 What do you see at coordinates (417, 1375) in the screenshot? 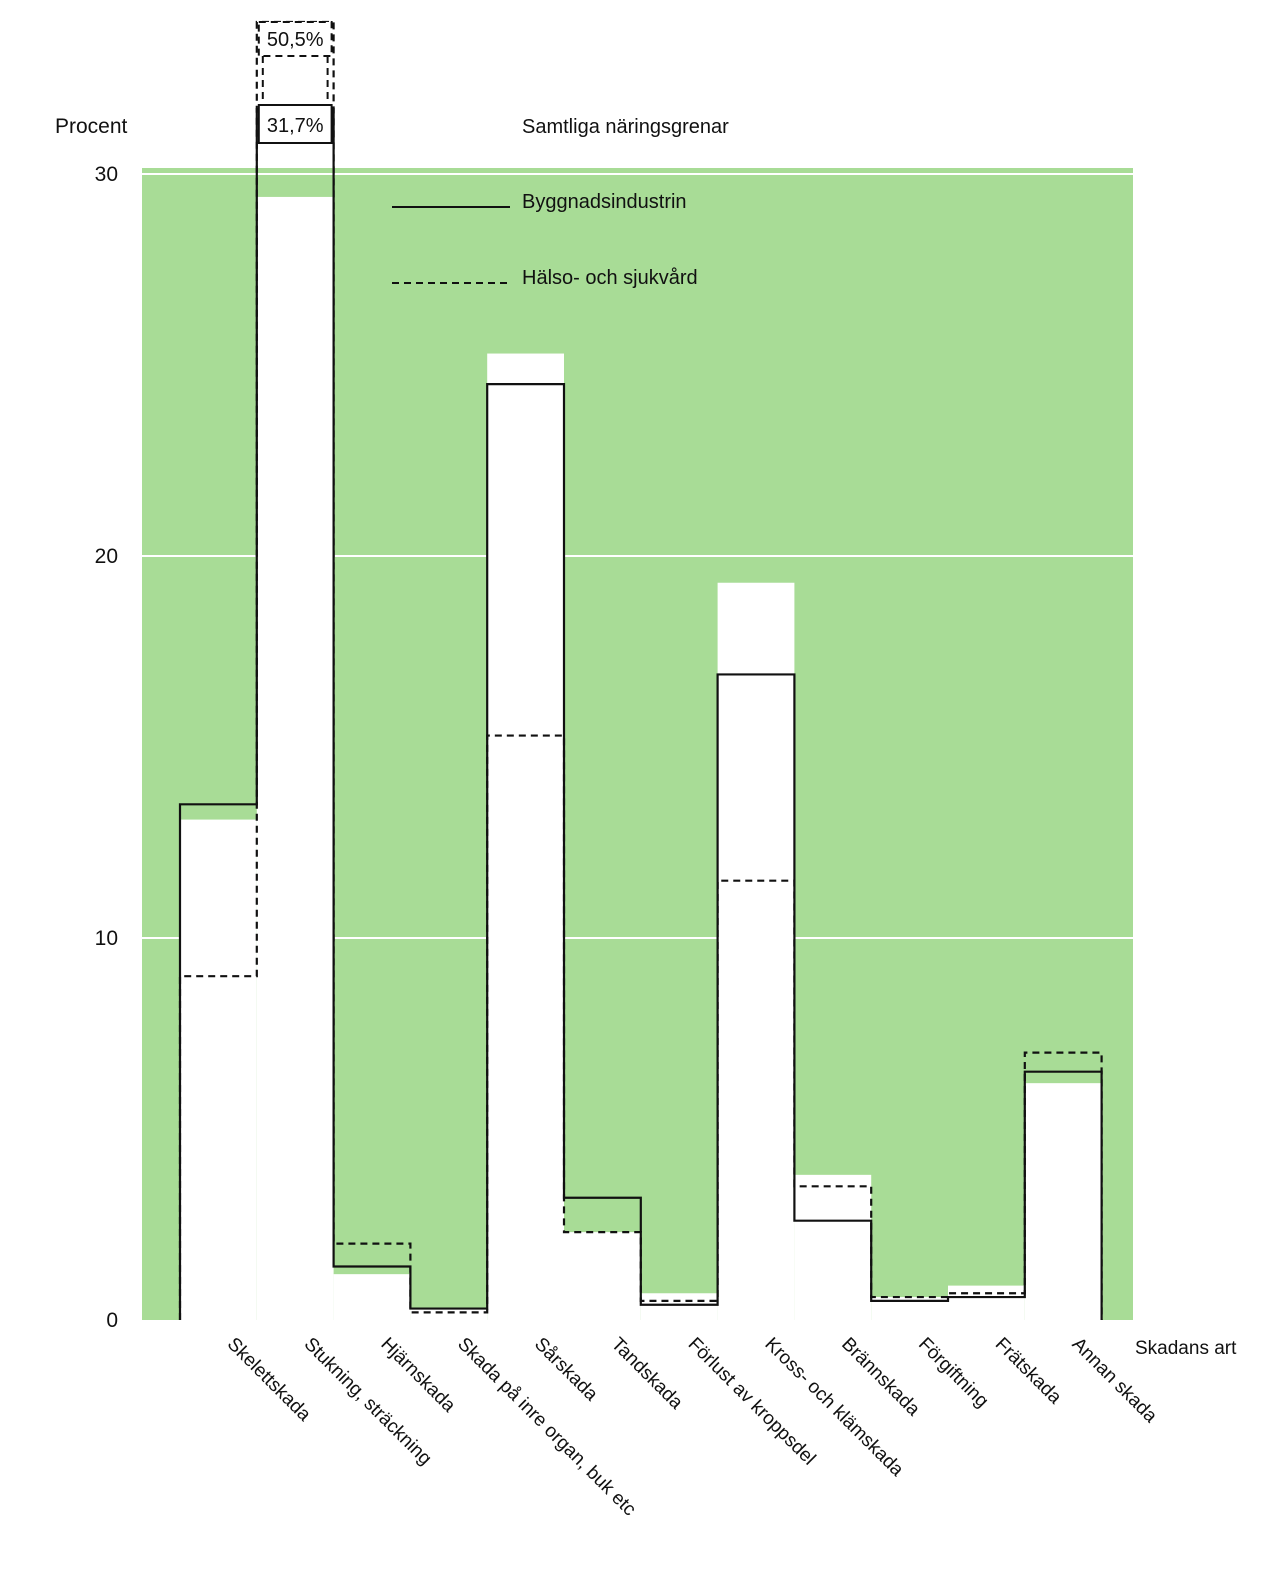
I see `category-label: Hjärnskada` at bounding box center [417, 1375].